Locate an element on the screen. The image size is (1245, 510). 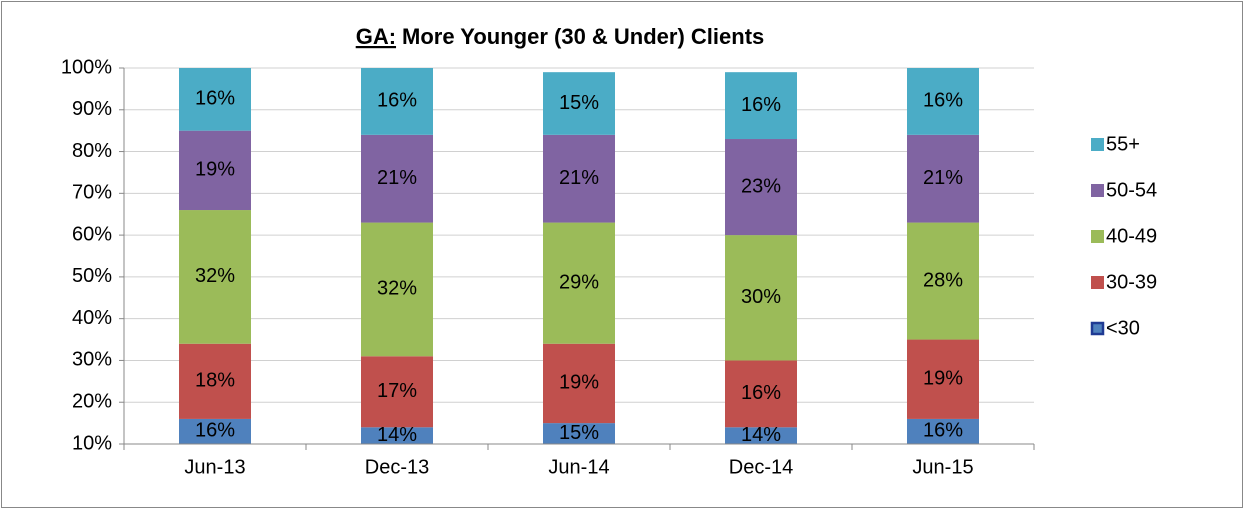
y-tick-label: 80% is located at coordinates (92, 151).